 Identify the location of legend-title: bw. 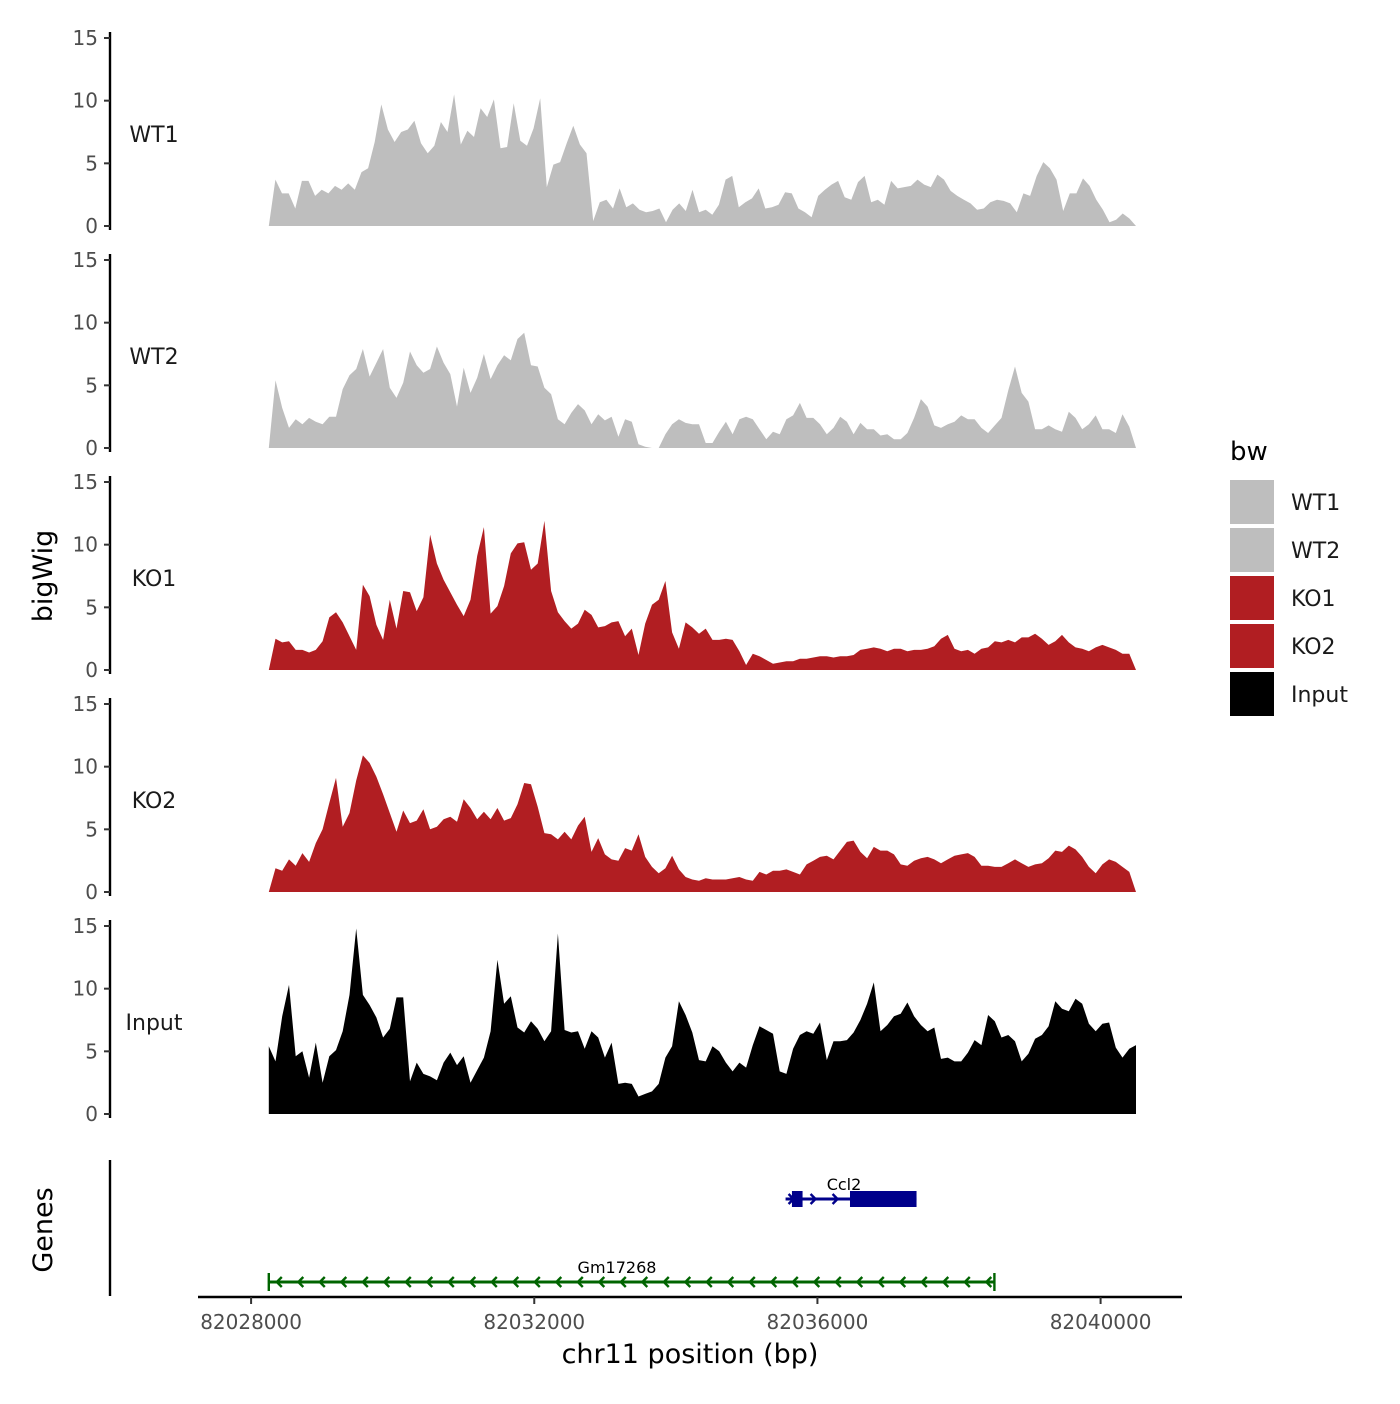
(1249, 452).